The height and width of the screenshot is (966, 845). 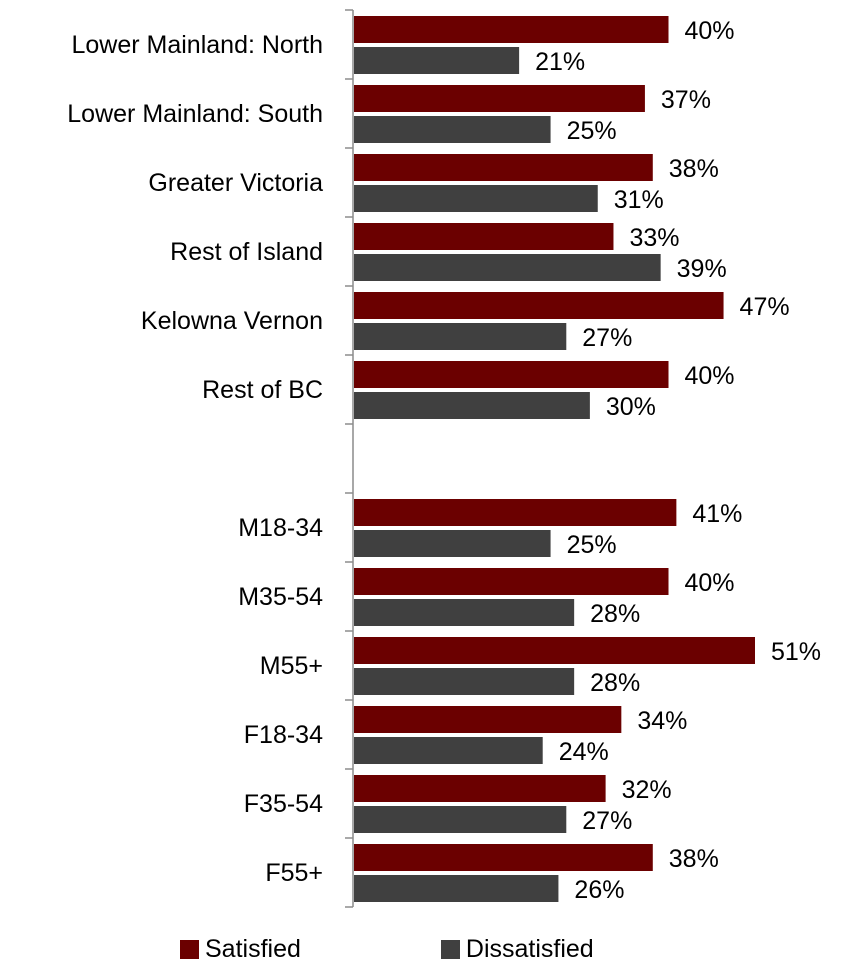 What do you see at coordinates (654, 238) in the screenshot?
I see `data-label: 33%` at bounding box center [654, 238].